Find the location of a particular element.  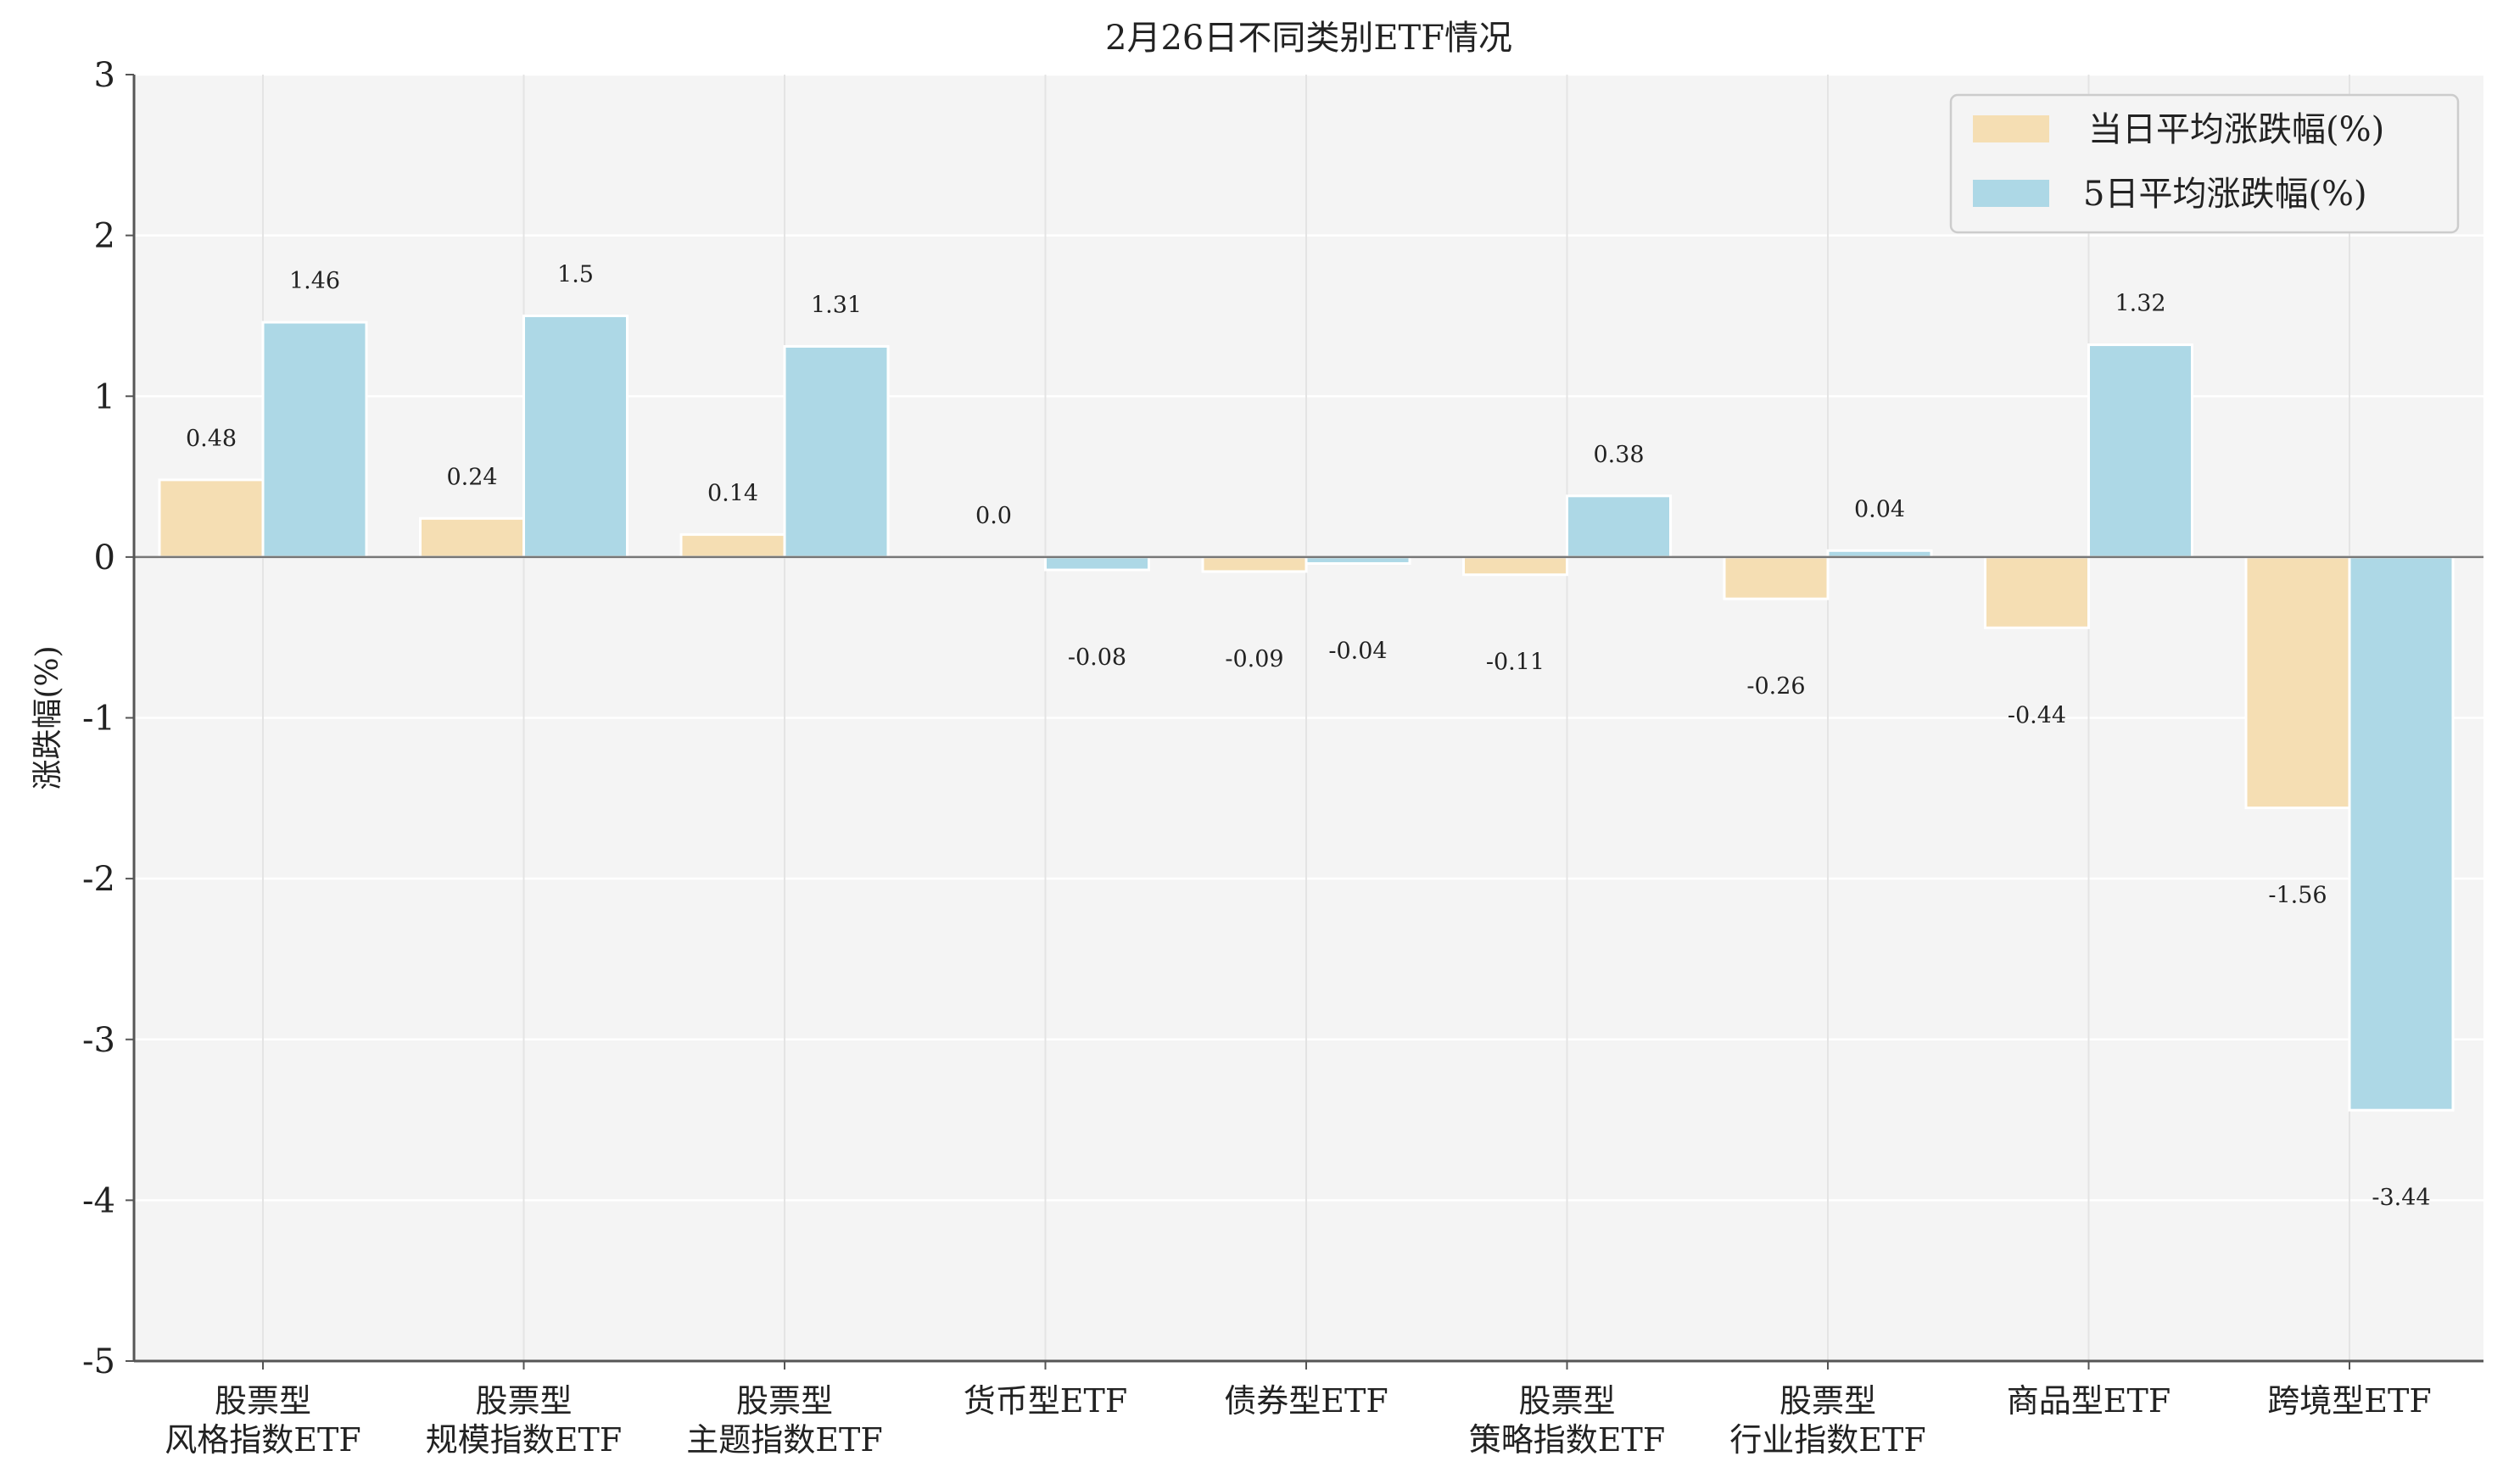

y-tick-label: 1 is located at coordinates (104, 397).